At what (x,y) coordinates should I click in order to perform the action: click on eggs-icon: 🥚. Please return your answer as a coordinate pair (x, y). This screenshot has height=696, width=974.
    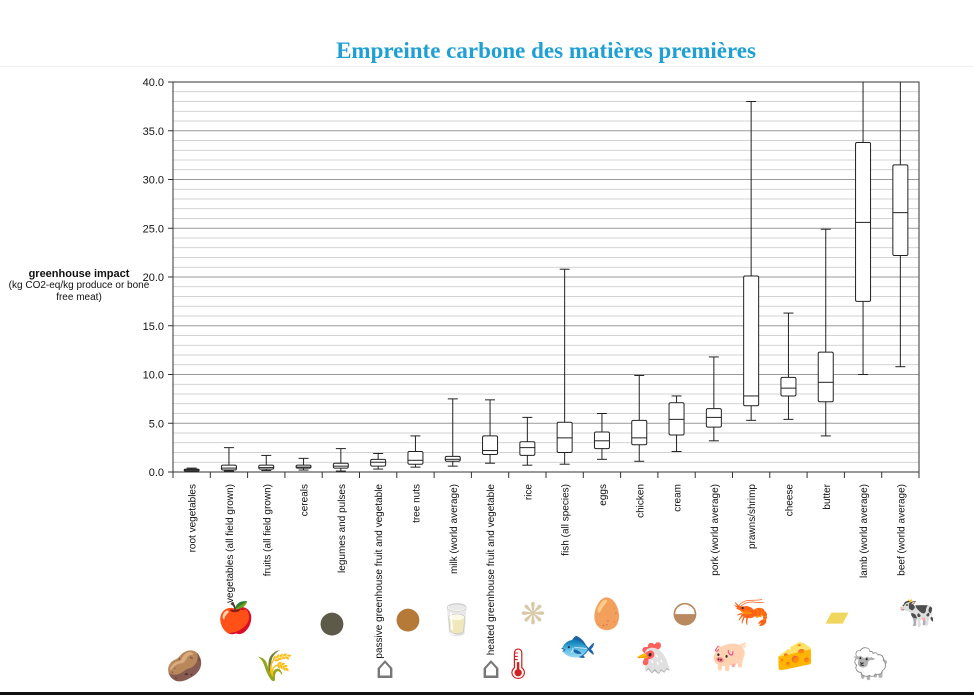
    Looking at the image, I should click on (607, 614).